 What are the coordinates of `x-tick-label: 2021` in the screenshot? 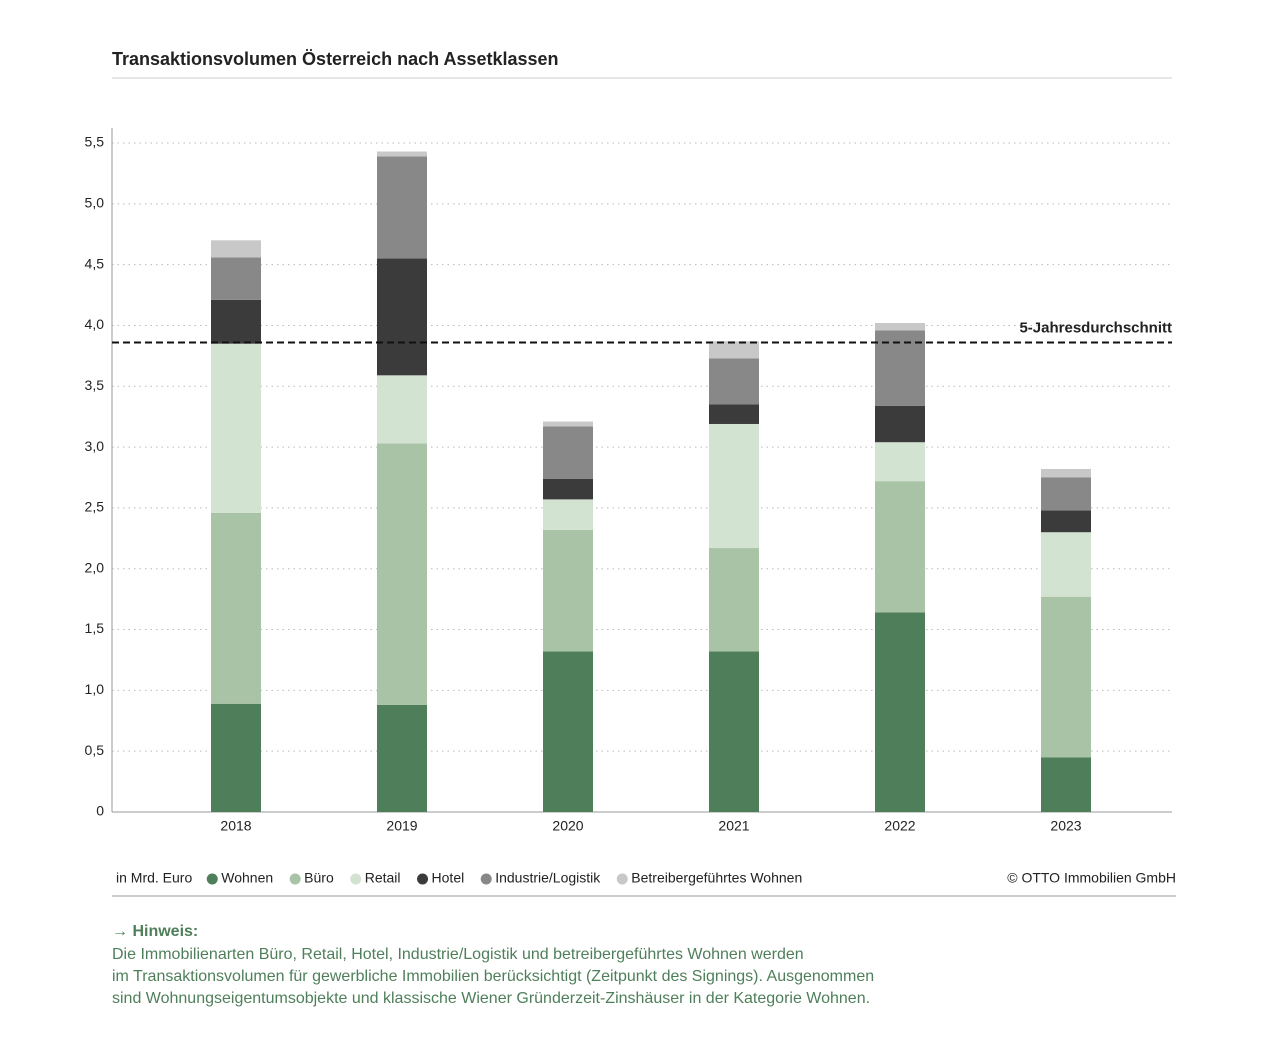 It's located at (733, 826).